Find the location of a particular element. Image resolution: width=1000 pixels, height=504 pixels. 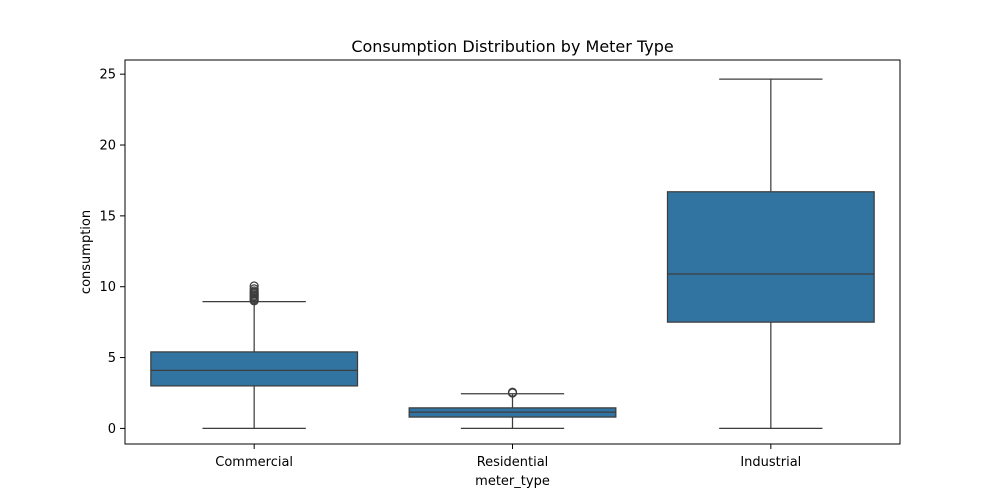

y-tick-label: 15 is located at coordinates (107, 216).